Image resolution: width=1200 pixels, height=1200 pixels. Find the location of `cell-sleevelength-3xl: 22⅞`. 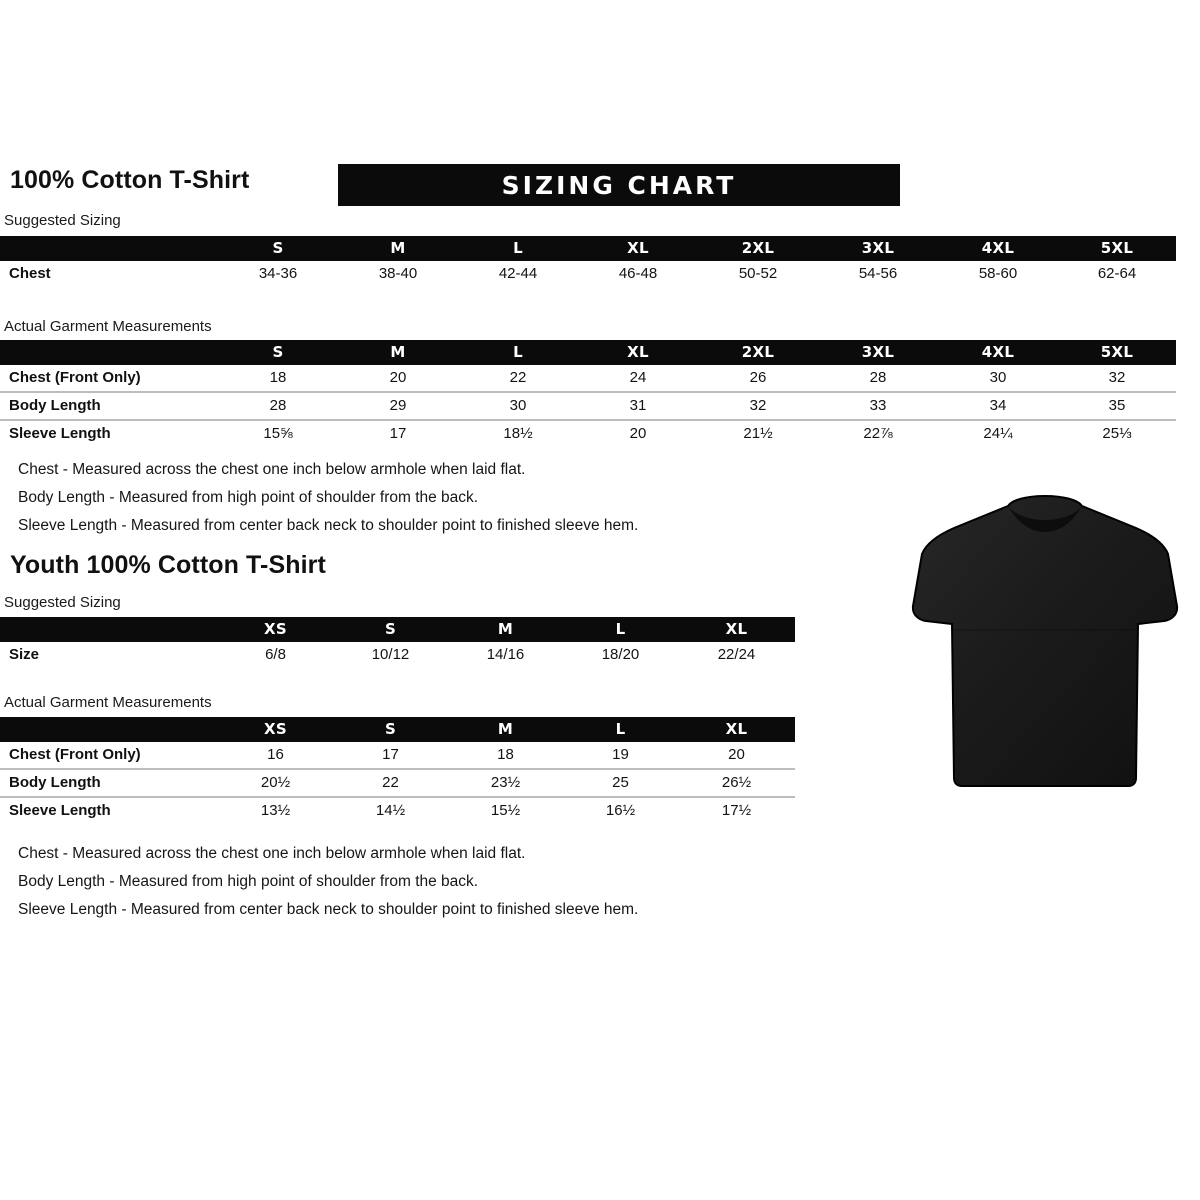

cell-sleevelength-3xl: 22⅞ is located at coordinates (878, 433).